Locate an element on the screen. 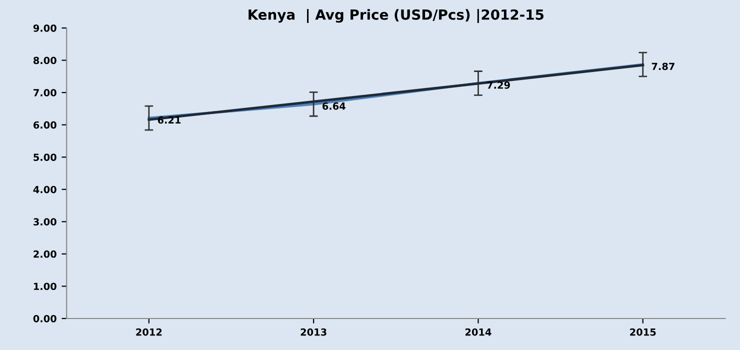 The width and height of the screenshot is (740, 350). y-tick-label: 2.00 is located at coordinates (45, 254).